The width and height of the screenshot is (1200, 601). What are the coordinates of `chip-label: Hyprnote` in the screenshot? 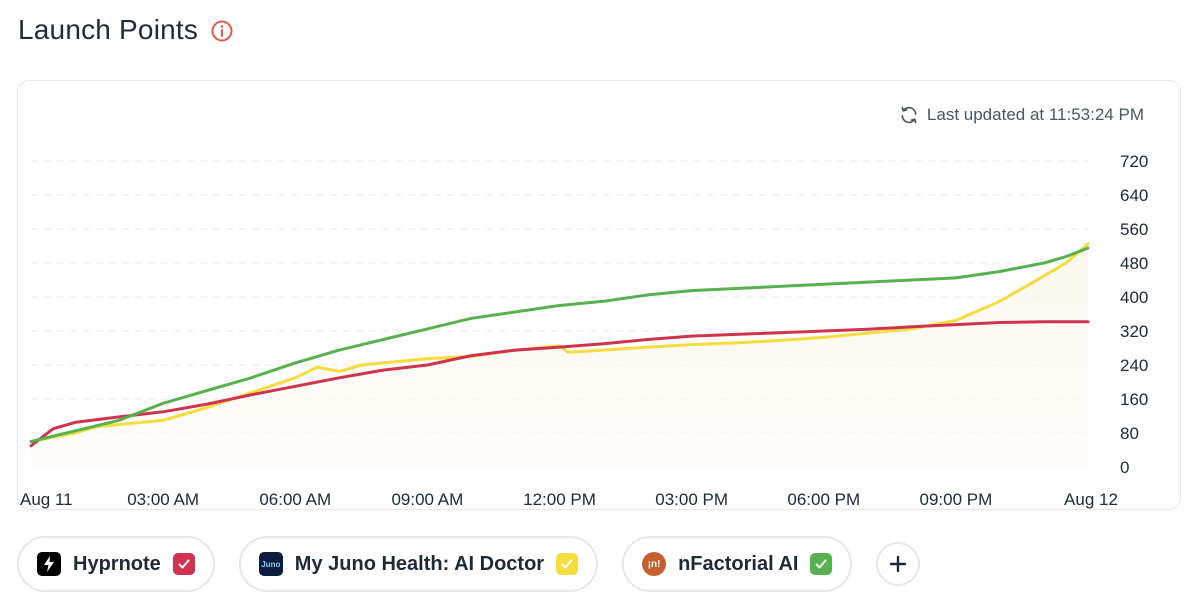 It's located at (117, 563).